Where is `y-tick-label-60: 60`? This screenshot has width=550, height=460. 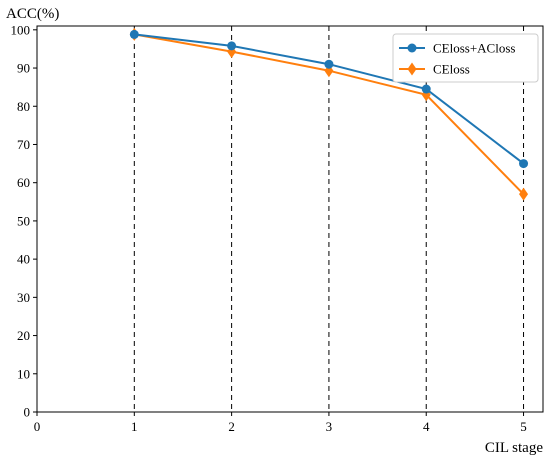
y-tick-label-60: 60 is located at coordinates (23, 182).